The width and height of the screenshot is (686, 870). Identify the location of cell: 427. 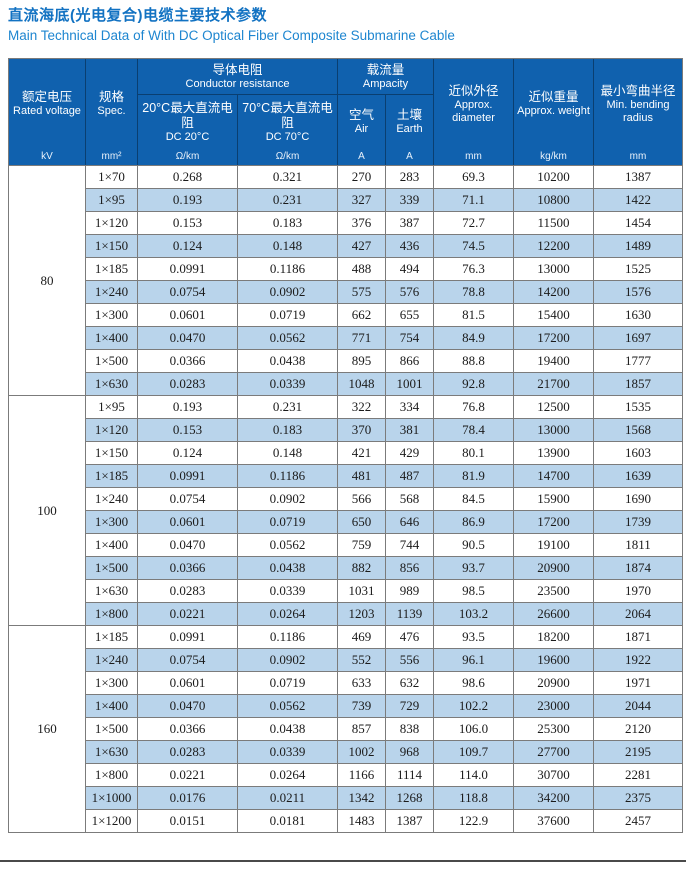
(361, 246).